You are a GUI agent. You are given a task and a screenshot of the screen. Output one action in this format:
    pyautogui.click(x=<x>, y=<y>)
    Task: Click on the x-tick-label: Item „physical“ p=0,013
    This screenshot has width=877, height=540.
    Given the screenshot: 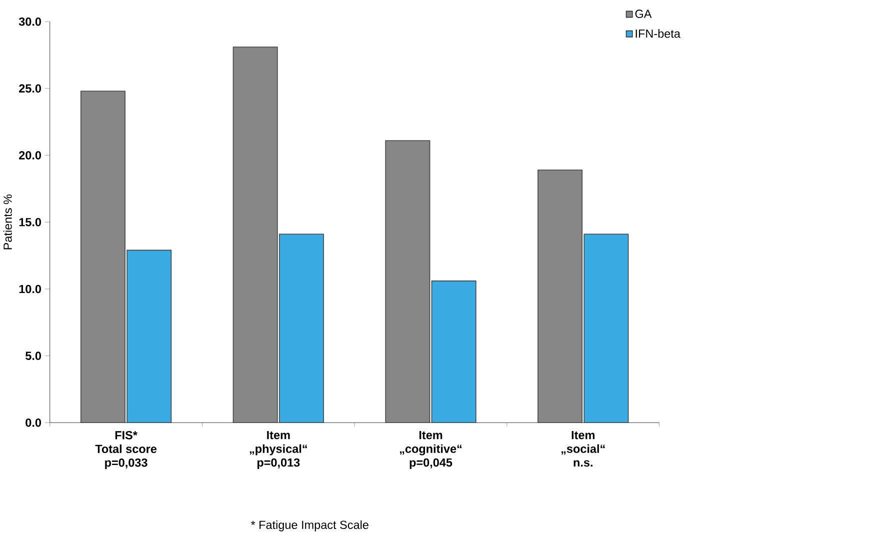 What is the action you would take?
    pyautogui.click(x=278, y=450)
    